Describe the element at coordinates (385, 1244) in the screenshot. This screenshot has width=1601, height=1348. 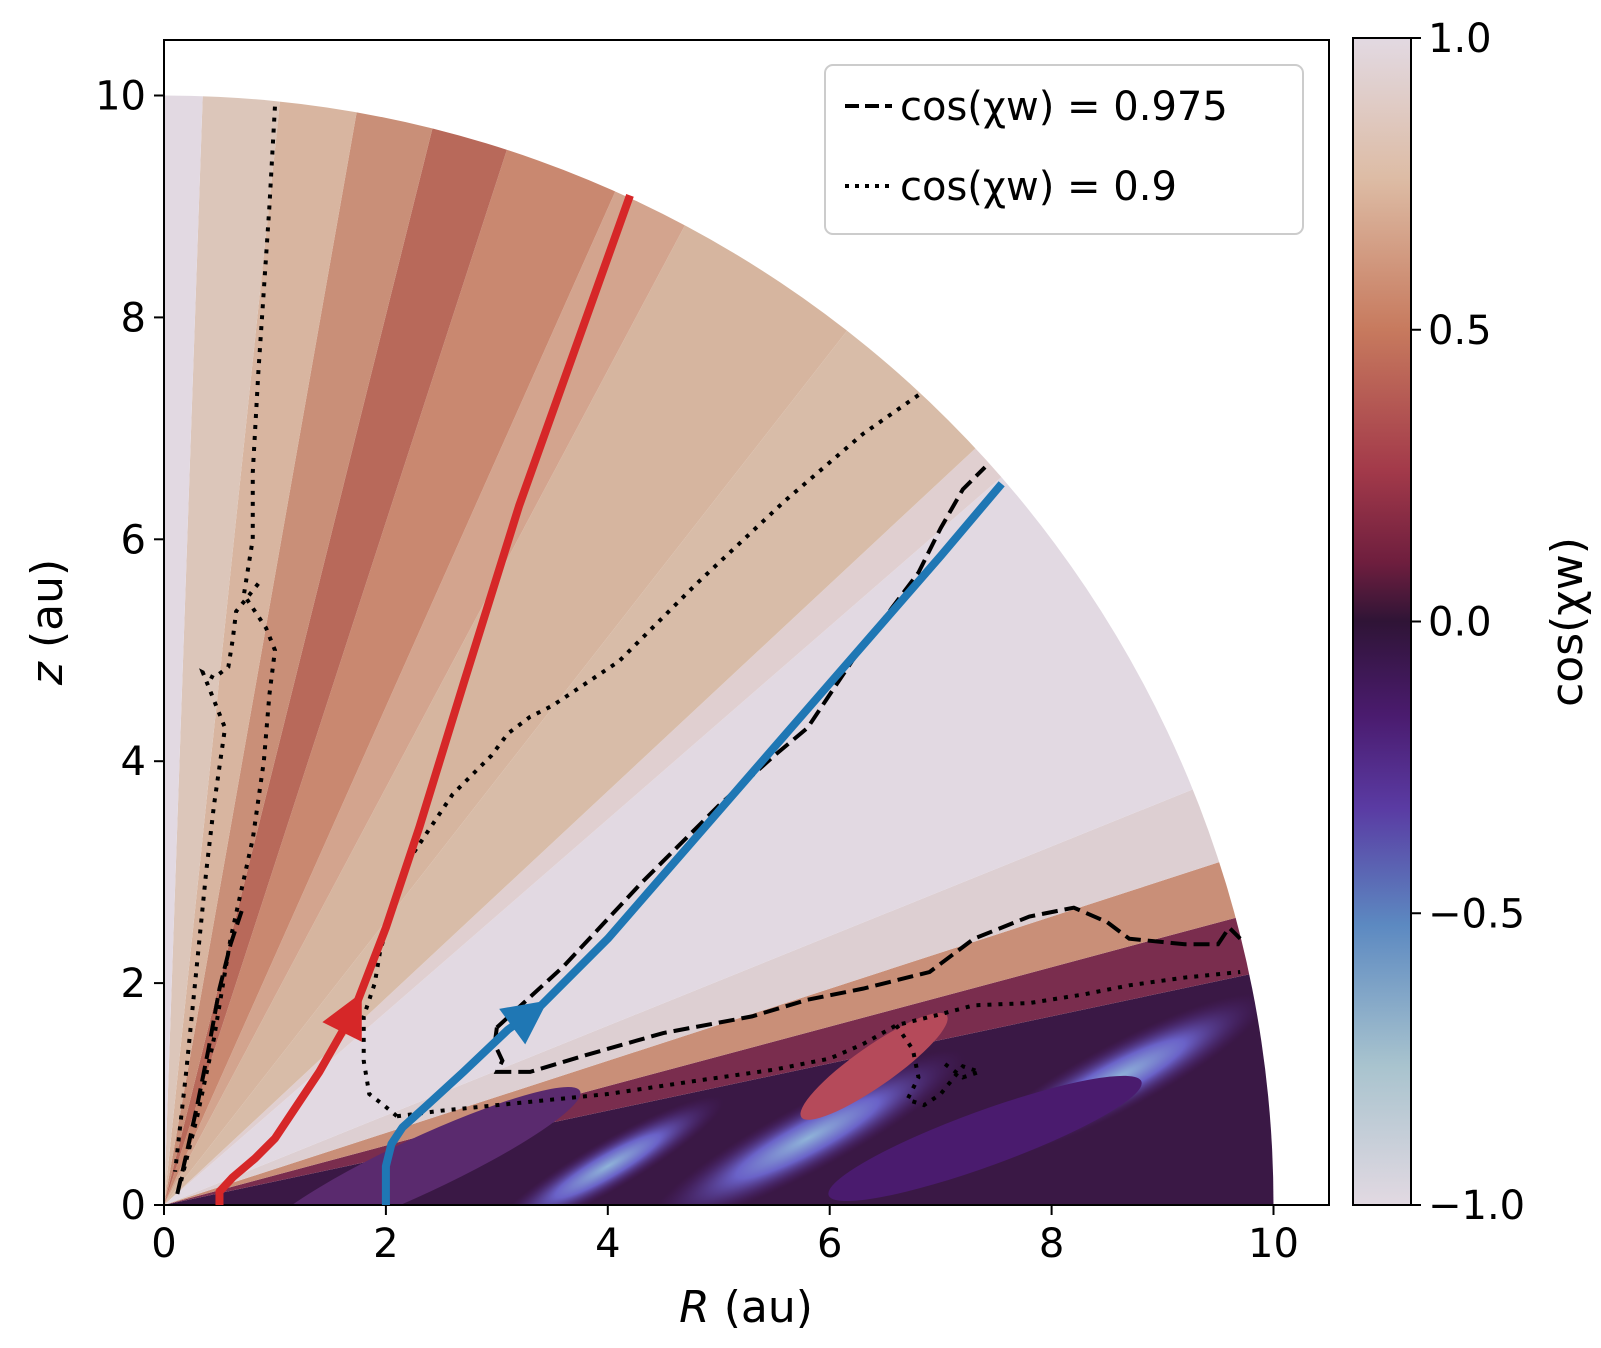
I see `x-tick-label: 2` at that location.